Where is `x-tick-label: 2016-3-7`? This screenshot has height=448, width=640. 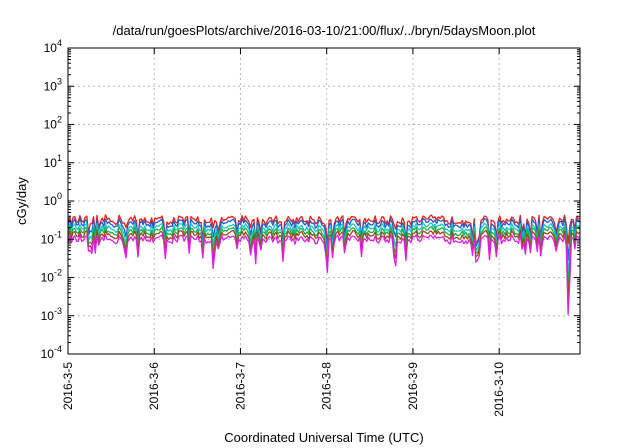
x-tick-label: 2016-3-7 is located at coordinates (240, 386).